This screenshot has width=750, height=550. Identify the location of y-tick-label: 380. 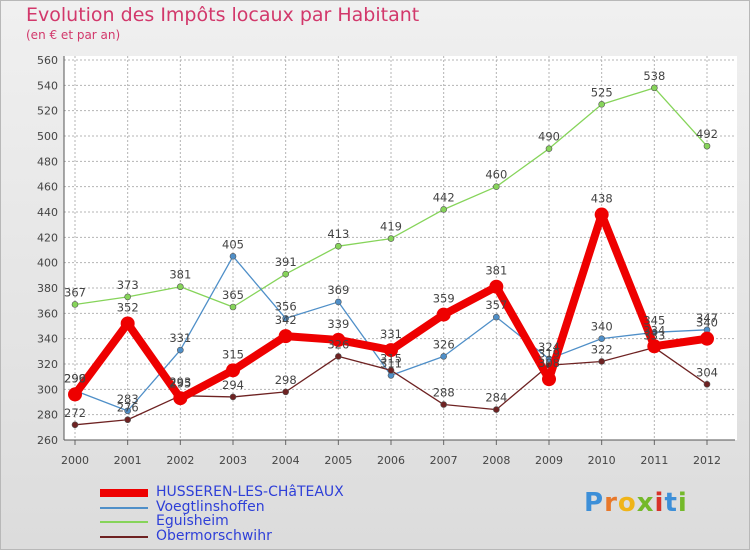
(47, 288).